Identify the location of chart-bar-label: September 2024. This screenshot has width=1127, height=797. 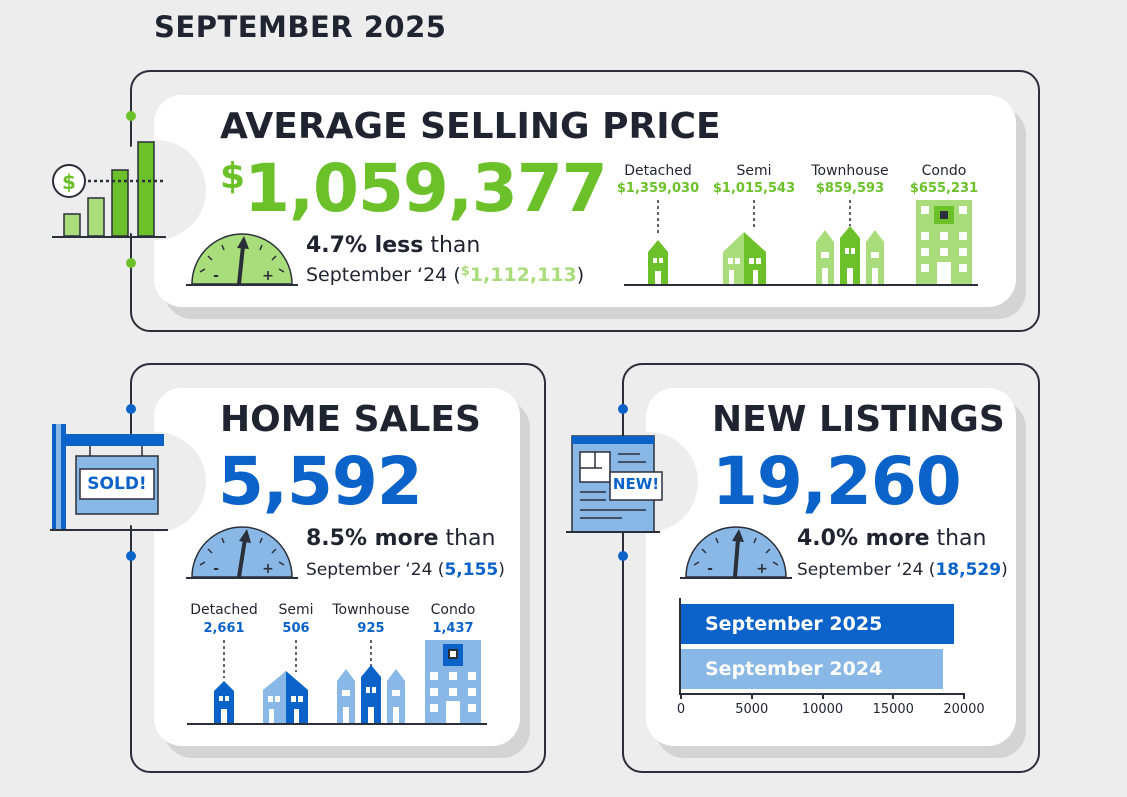
(794, 669).